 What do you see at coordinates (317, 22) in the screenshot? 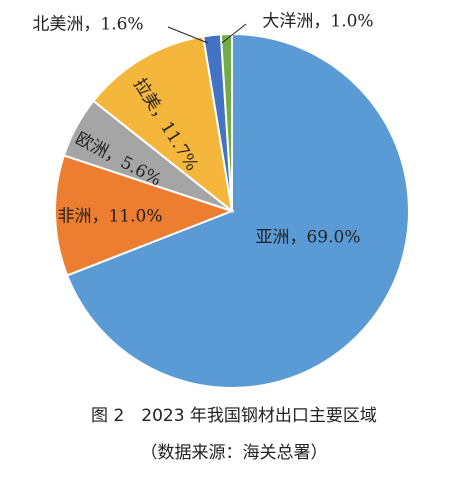
I see `data-label: 大洋洲，1.0%` at bounding box center [317, 22].